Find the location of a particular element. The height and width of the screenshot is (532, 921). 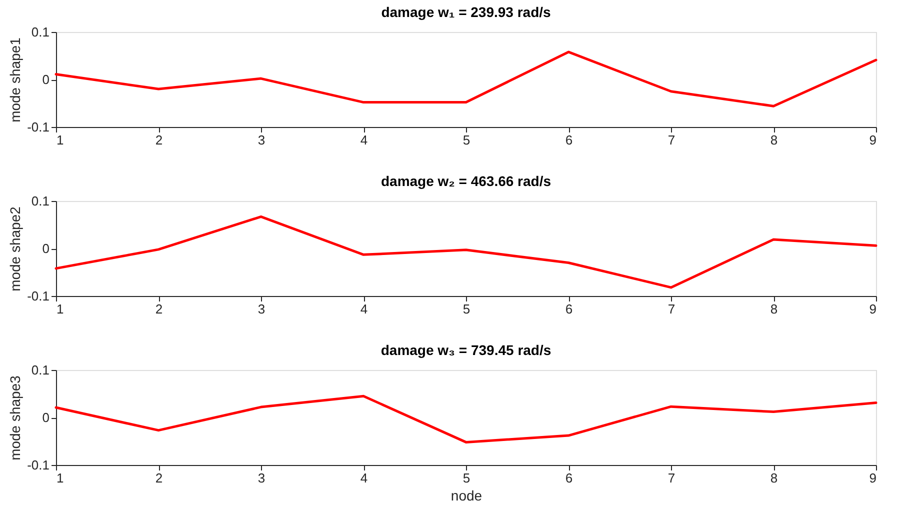

chart-title: damage w₃ = 739.45 rad/s is located at coordinates (466, 350).